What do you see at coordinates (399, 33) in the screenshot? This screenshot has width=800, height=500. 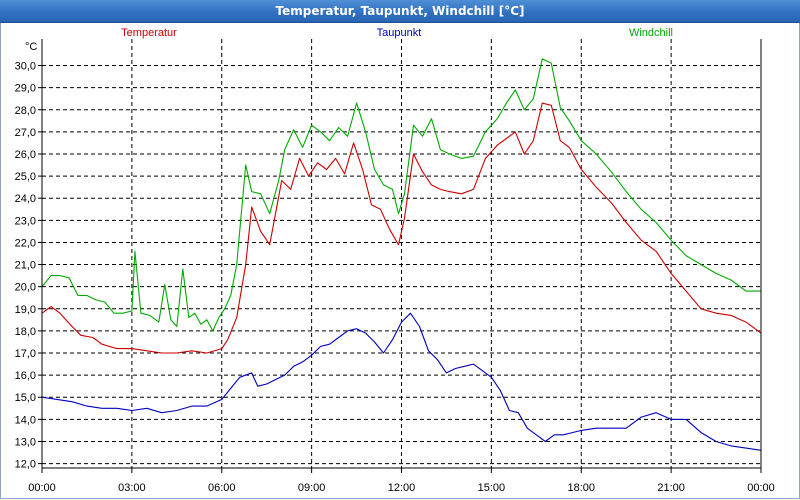 I see `legend-taupunkt: Taupunkt` at bounding box center [399, 33].